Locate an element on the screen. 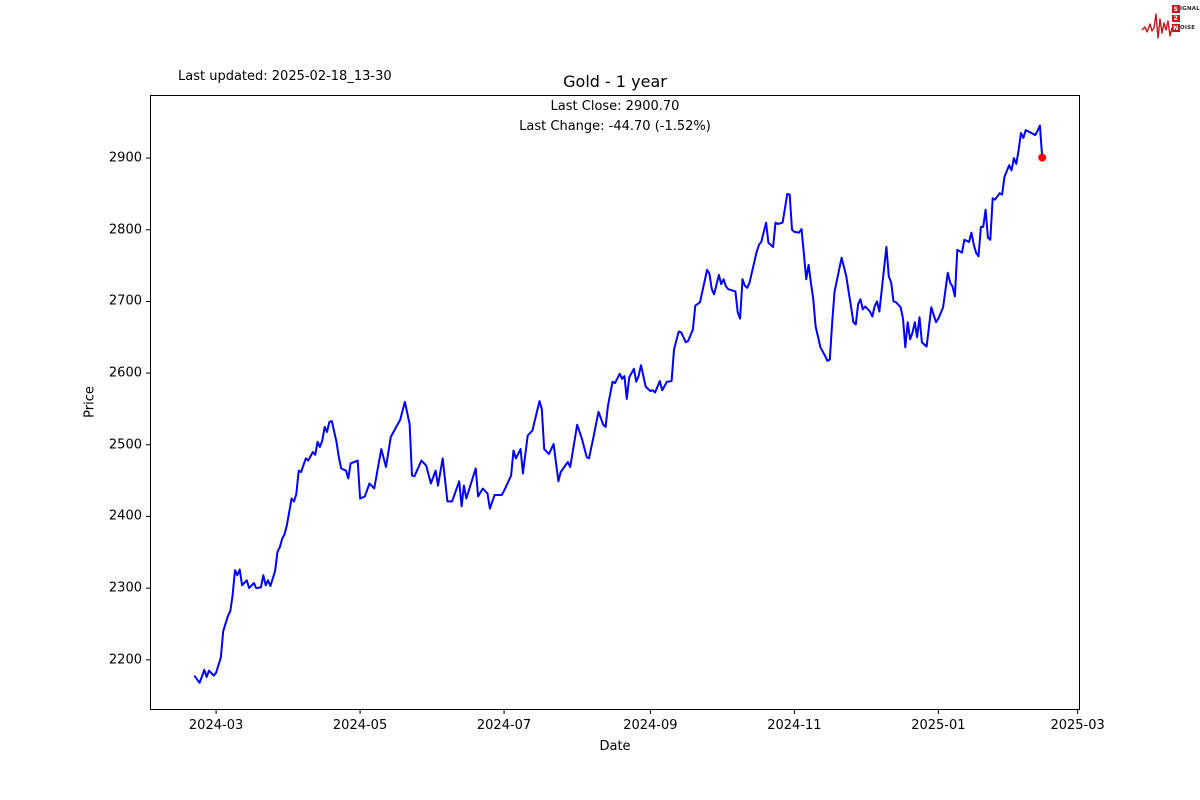 Image resolution: width=1200 pixels, height=800 pixels. x-tick-2025-01: 2025-01 is located at coordinates (938, 725).